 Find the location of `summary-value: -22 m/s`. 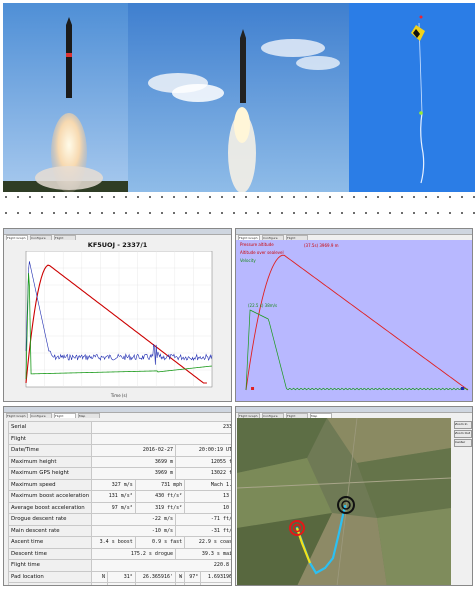

summary-value: -22 m/s is located at coordinates (133, 519).